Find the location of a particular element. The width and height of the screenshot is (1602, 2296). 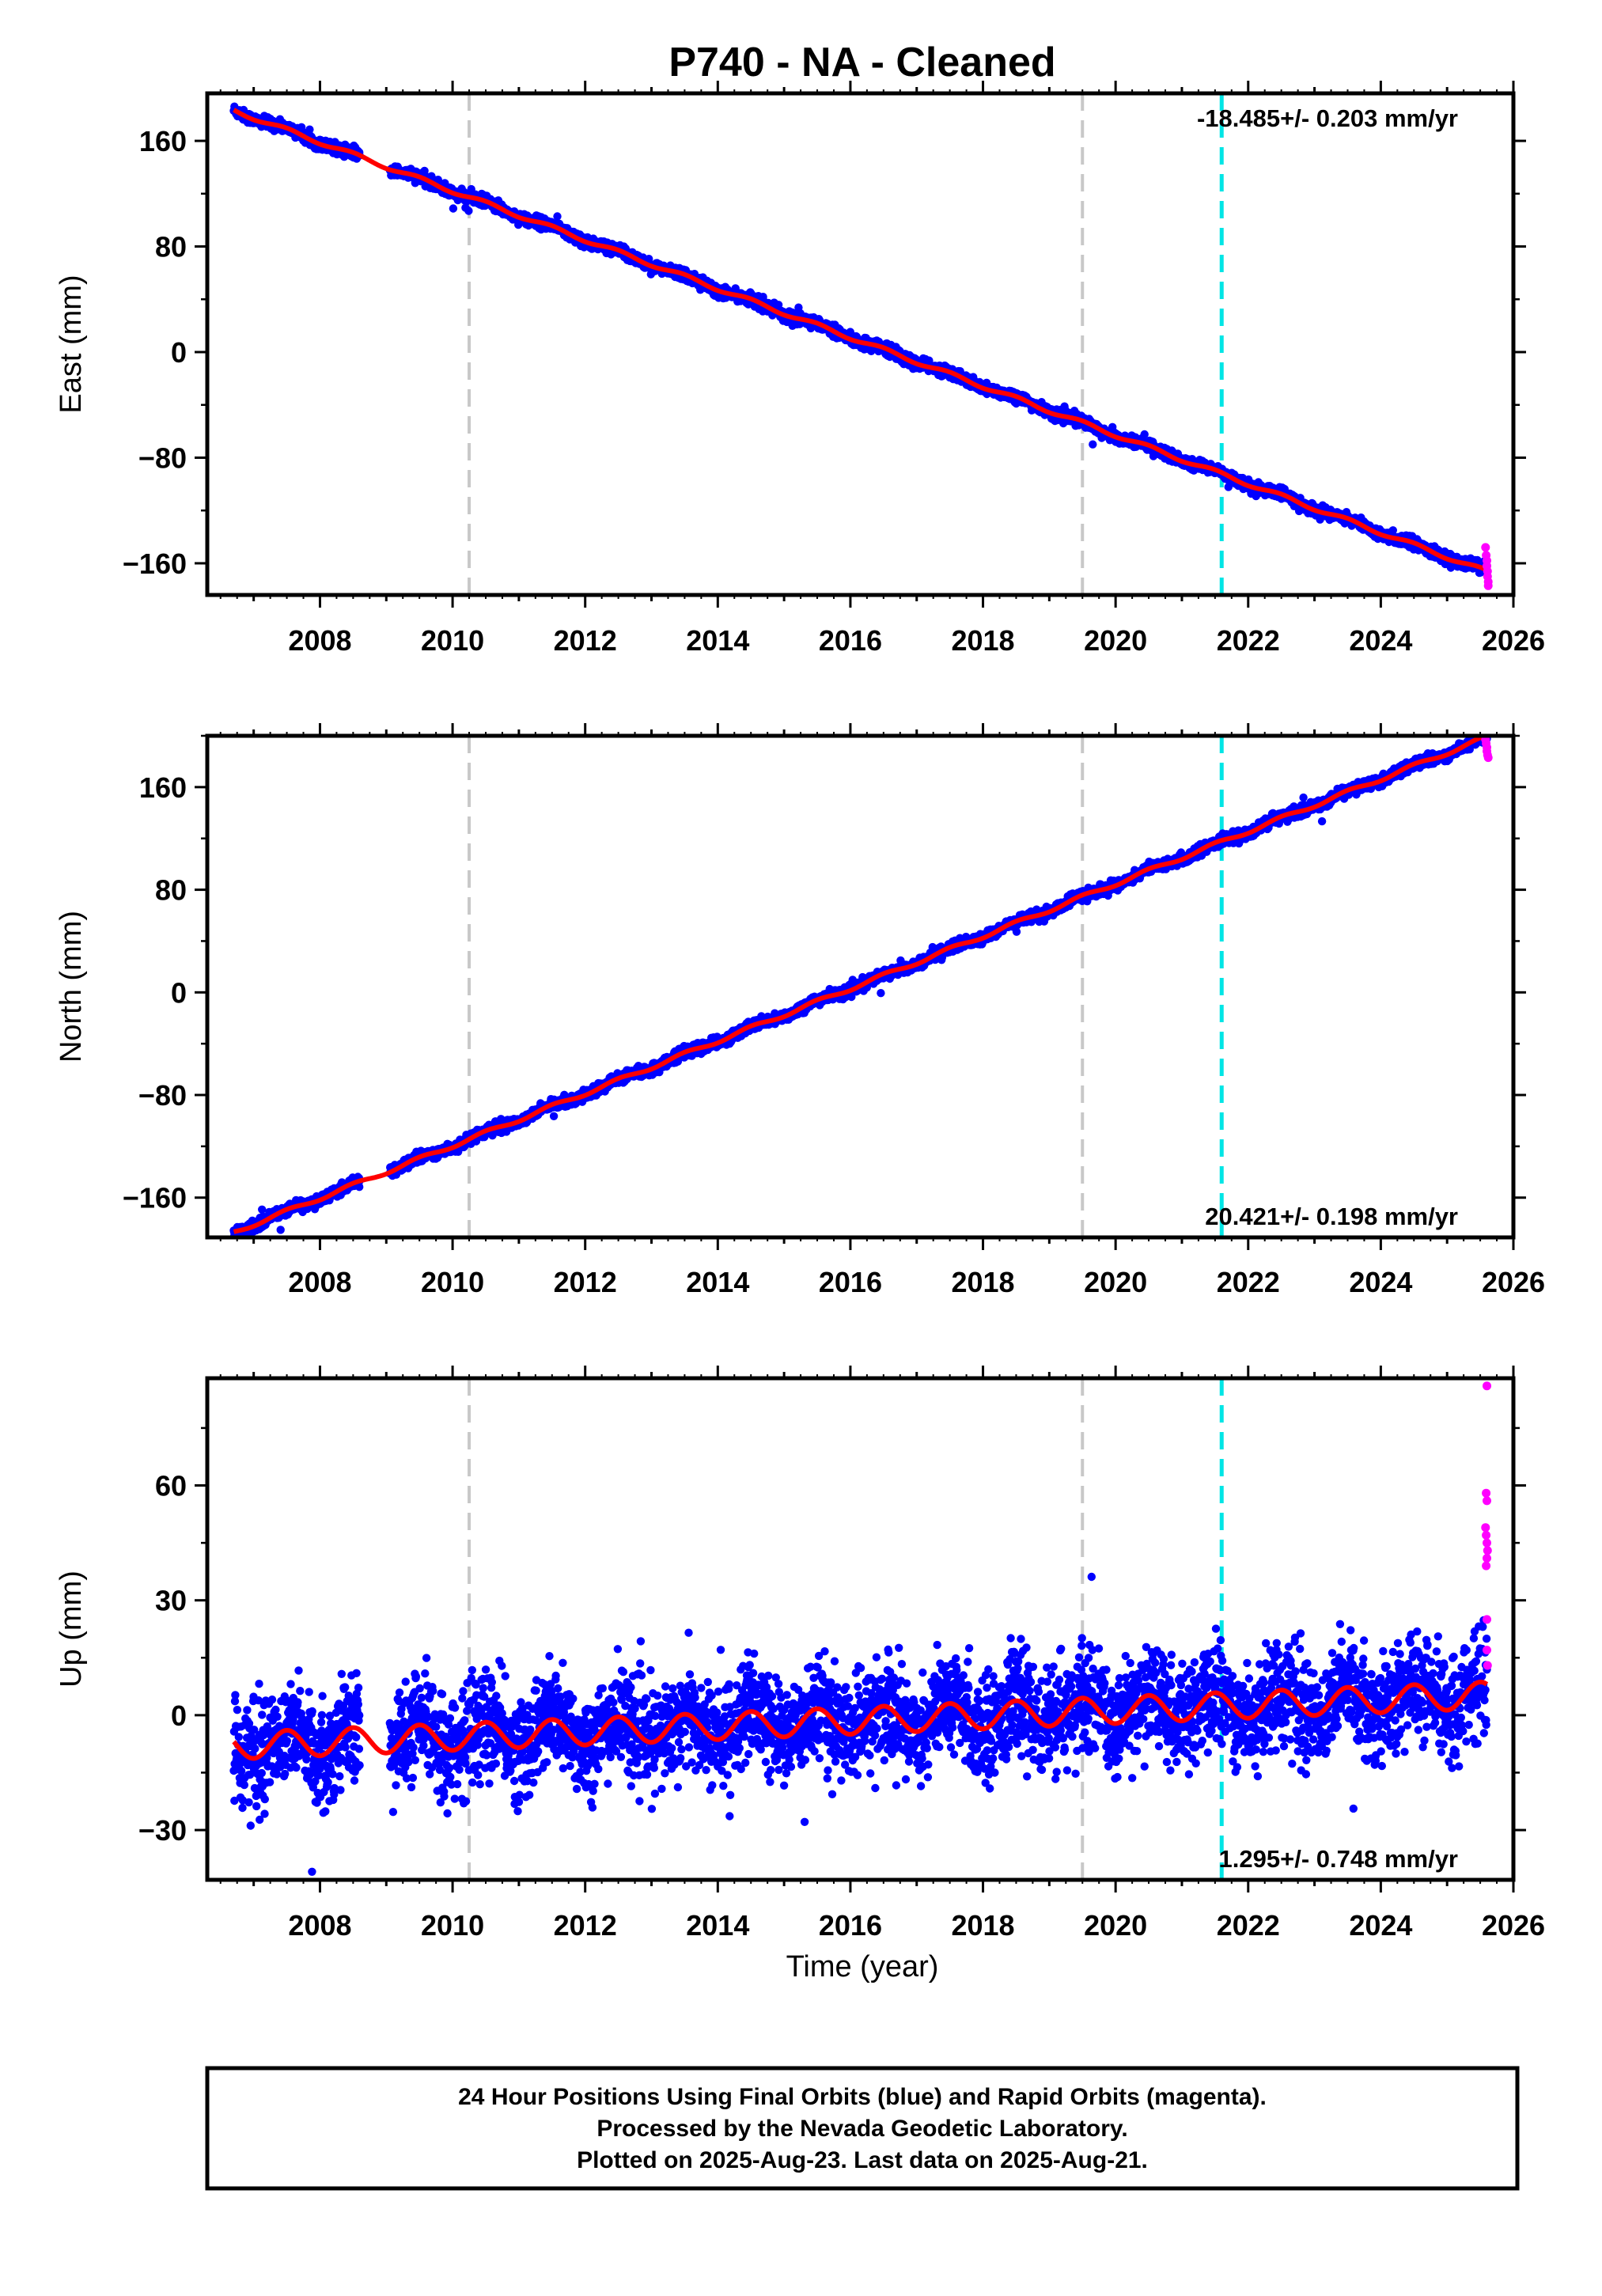

x-tick-label: 2014 is located at coordinates (718, 640).